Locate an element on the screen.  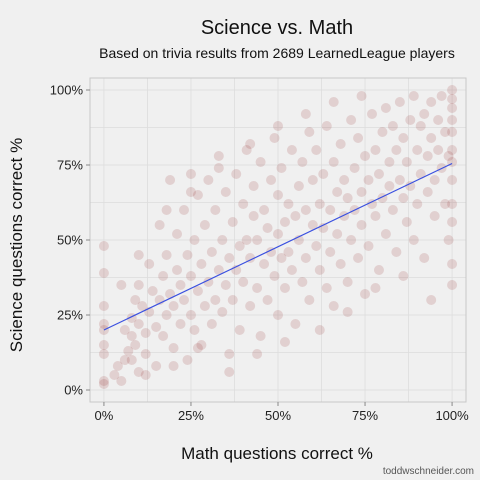
x-tick-label: 100% is located at coordinates (452, 415).